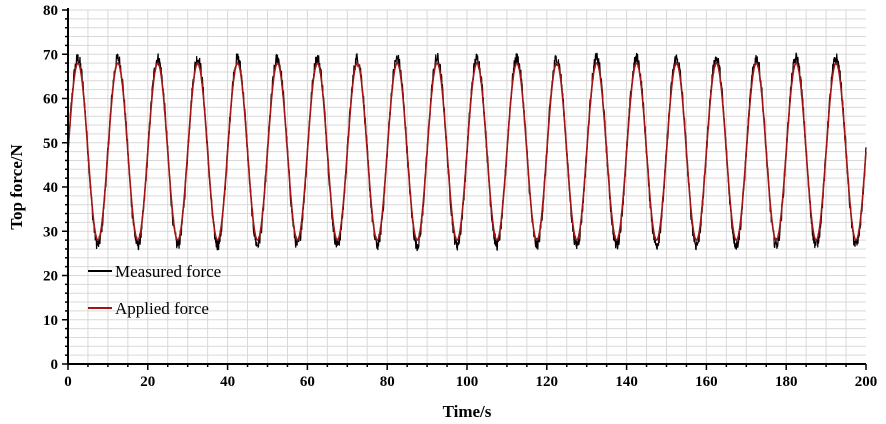 The image size is (886, 424). I want to click on x-tick-label: 80, so click(387, 382).